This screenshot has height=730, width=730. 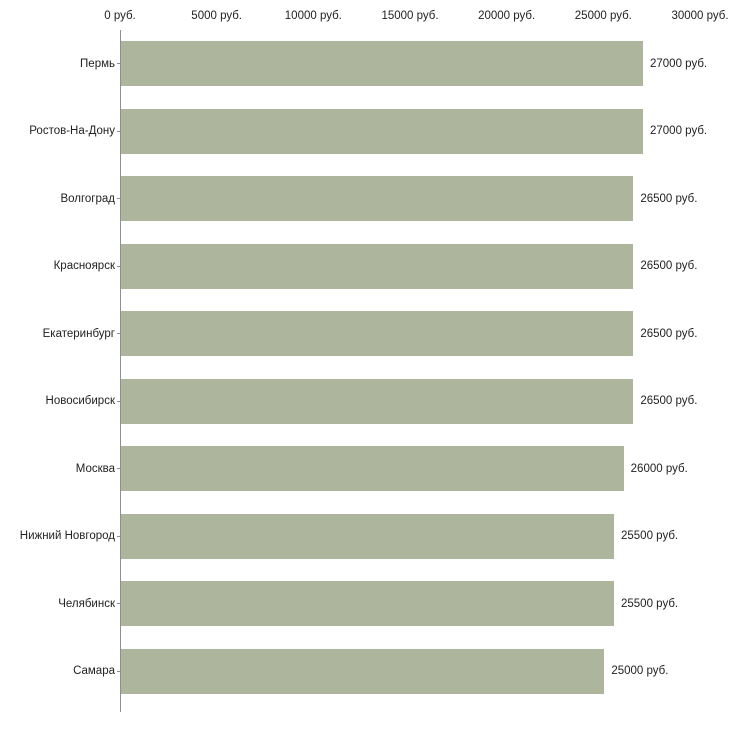 I want to click on x-axis-tick-label: 5000 руб., so click(x=217, y=16).